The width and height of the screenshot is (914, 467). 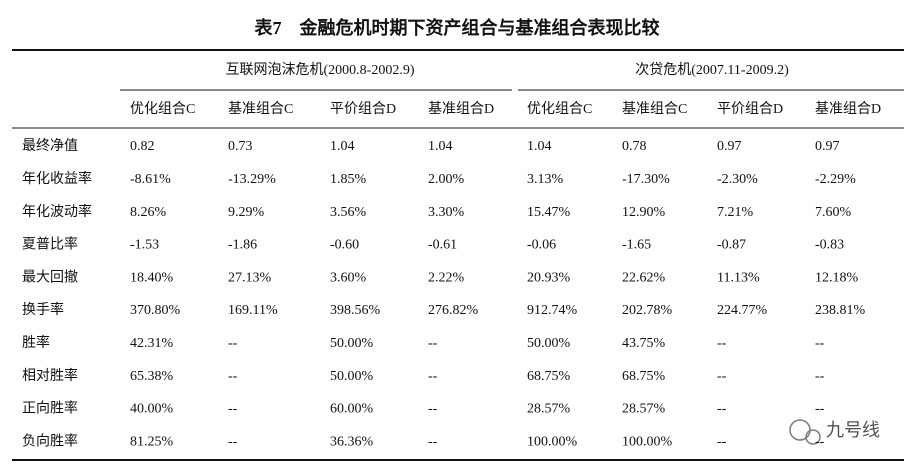 I want to click on cell: 43.75%, so click(x=644, y=343).